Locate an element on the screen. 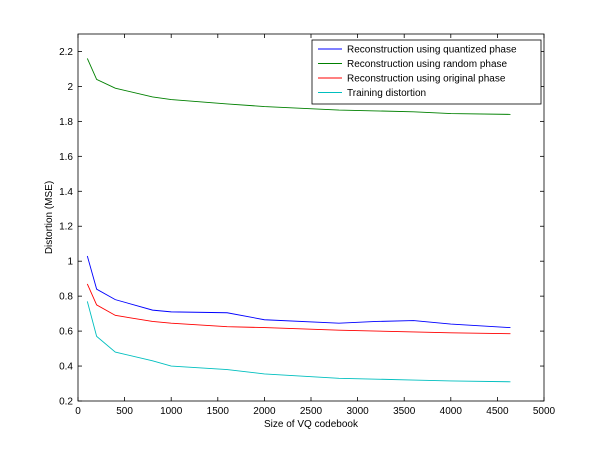 The width and height of the screenshot is (599, 450). x-tick-label: 1000 is located at coordinates (171, 411).